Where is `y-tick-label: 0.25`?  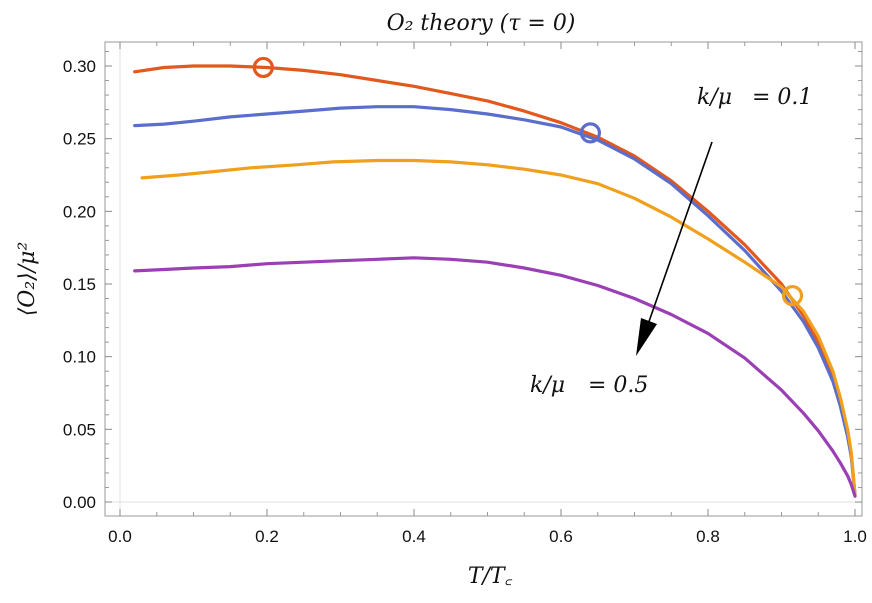 y-tick-label: 0.25 is located at coordinates (79, 139).